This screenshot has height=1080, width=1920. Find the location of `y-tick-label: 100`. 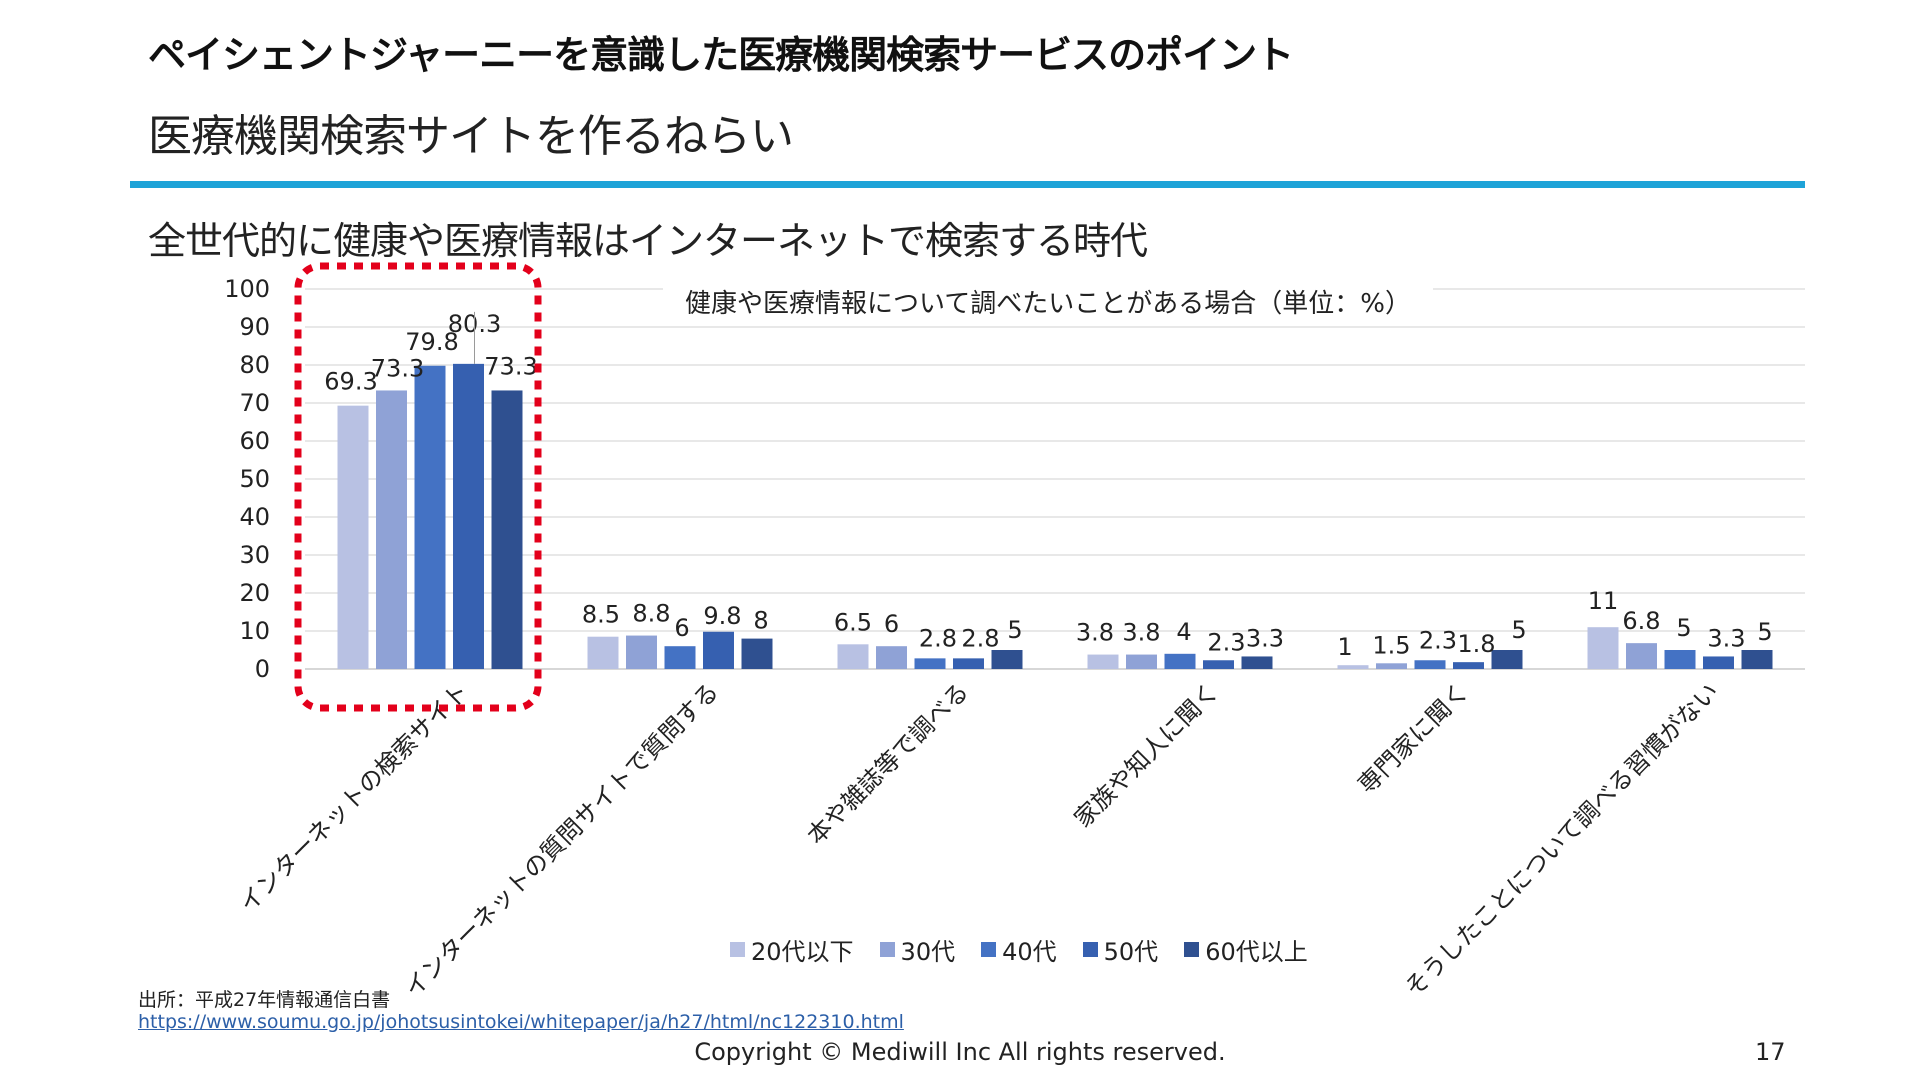

y-tick-label: 100 is located at coordinates (247, 289).